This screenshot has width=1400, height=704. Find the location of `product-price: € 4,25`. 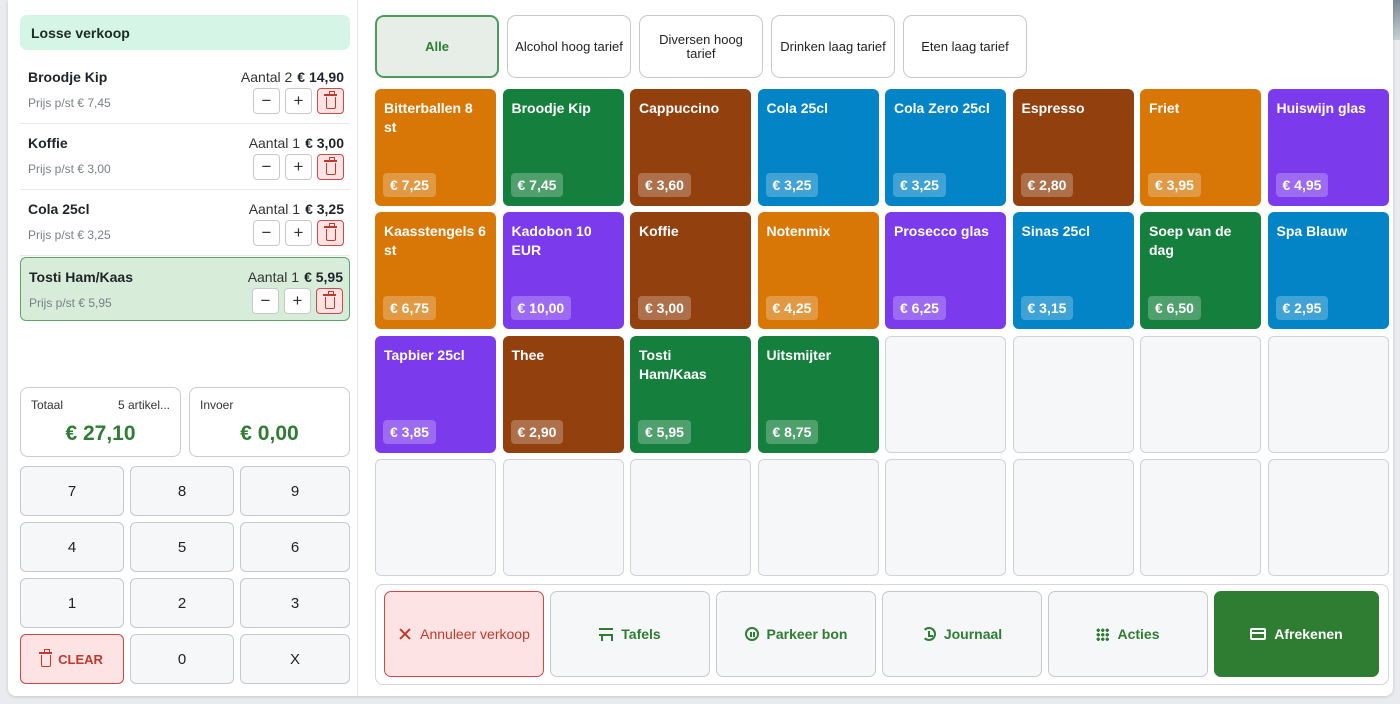

product-price: € 4,25 is located at coordinates (792, 308).